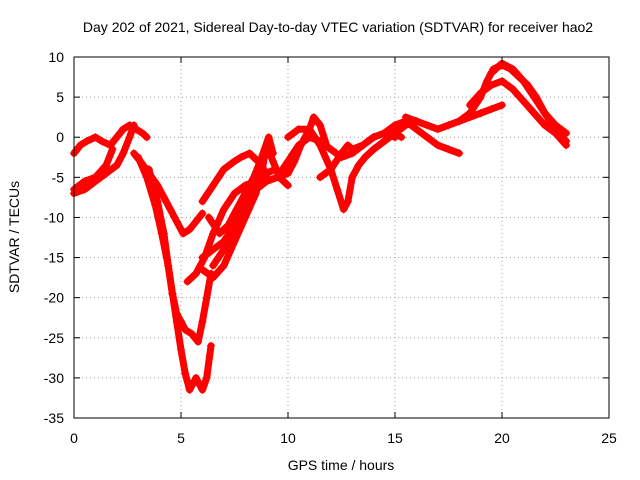 The height and width of the screenshot is (480, 640). What do you see at coordinates (60, 137) in the screenshot?
I see `y-tick-label: 0` at bounding box center [60, 137].